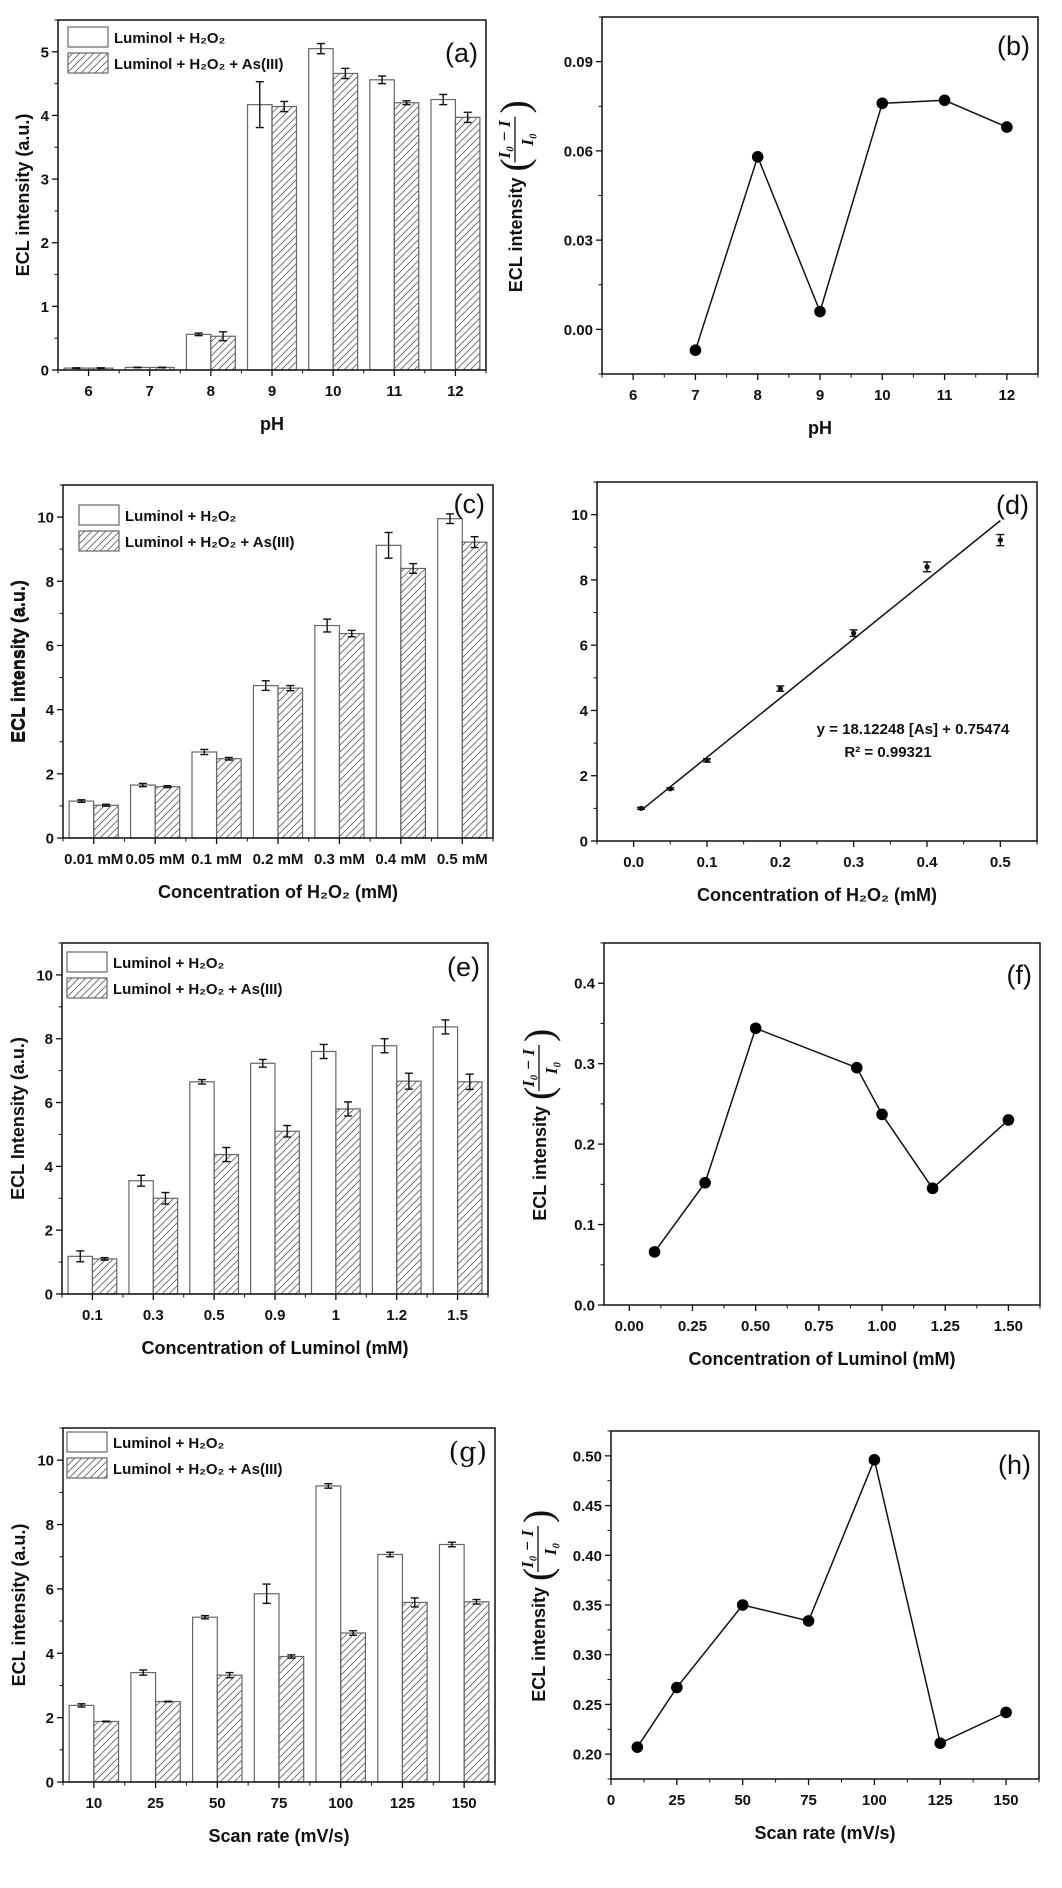 The image size is (1062, 1888). Describe the element at coordinates (822, 1359) in the screenshot. I see `x-axis-title: Concentration of Luminol (mM)` at that location.